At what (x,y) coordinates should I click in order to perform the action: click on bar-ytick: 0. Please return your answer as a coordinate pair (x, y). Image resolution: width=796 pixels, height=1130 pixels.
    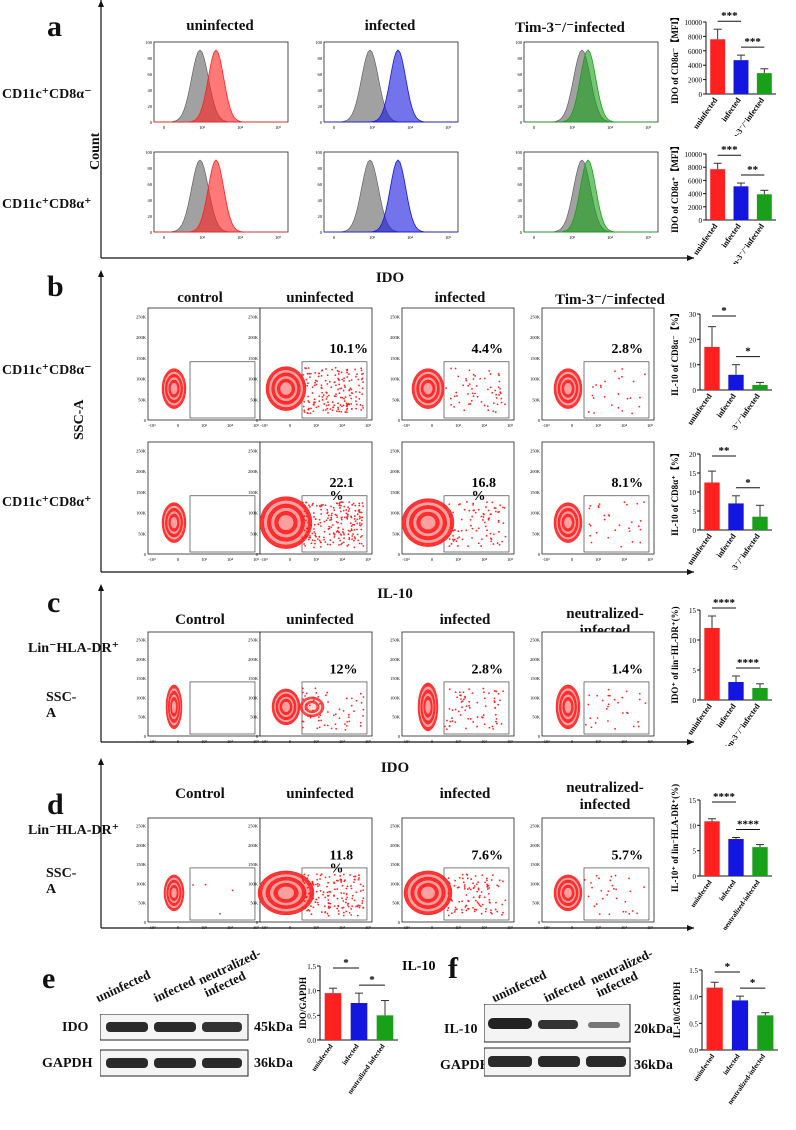
    Looking at the image, I should click on (701, 221).